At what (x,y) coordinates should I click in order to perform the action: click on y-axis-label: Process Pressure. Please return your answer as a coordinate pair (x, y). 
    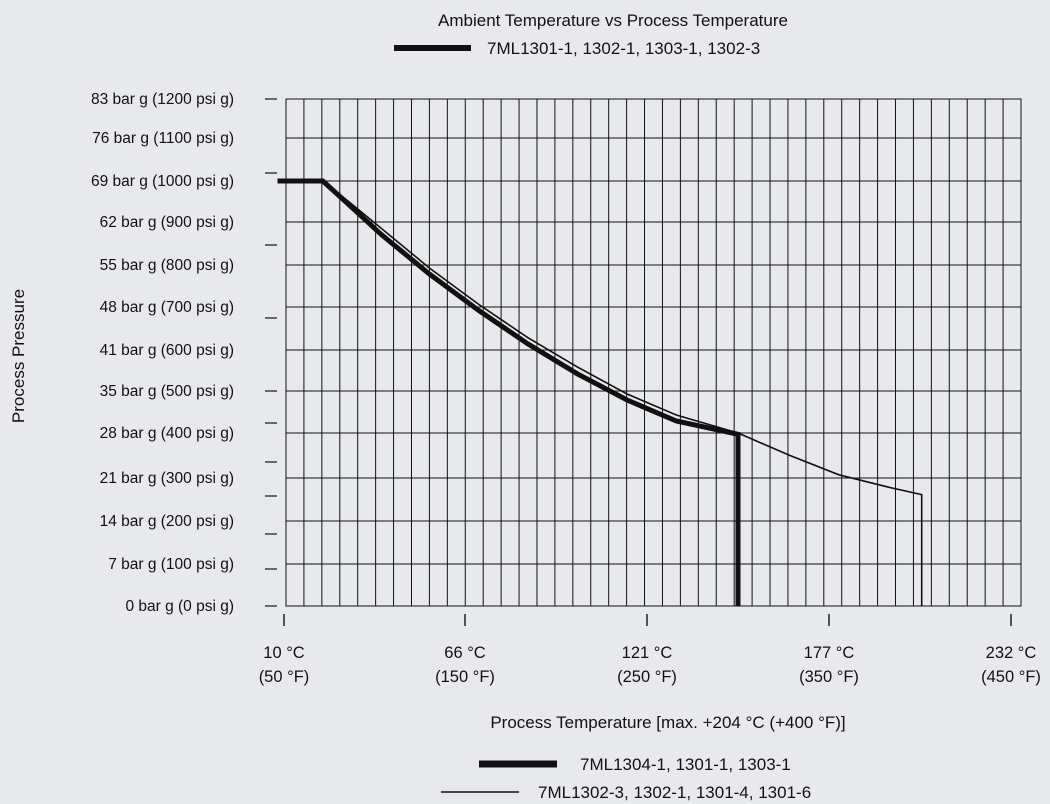
    Looking at the image, I should click on (18, 356).